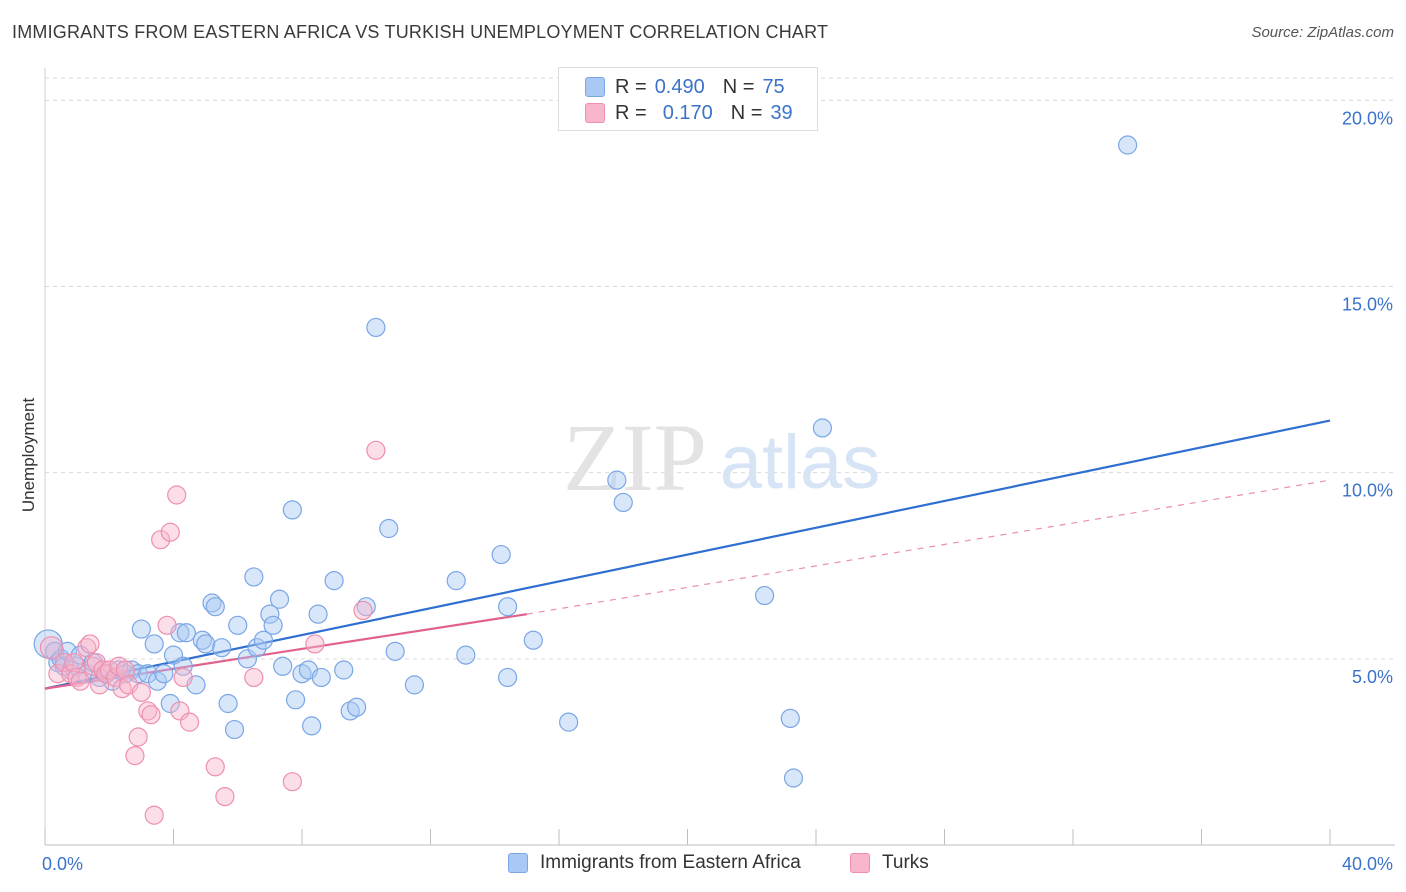  What do you see at coordinates (860, 863) in the screenshot?
I see `bottom-legend-swatch-pink` at bounding box center [860, 863].